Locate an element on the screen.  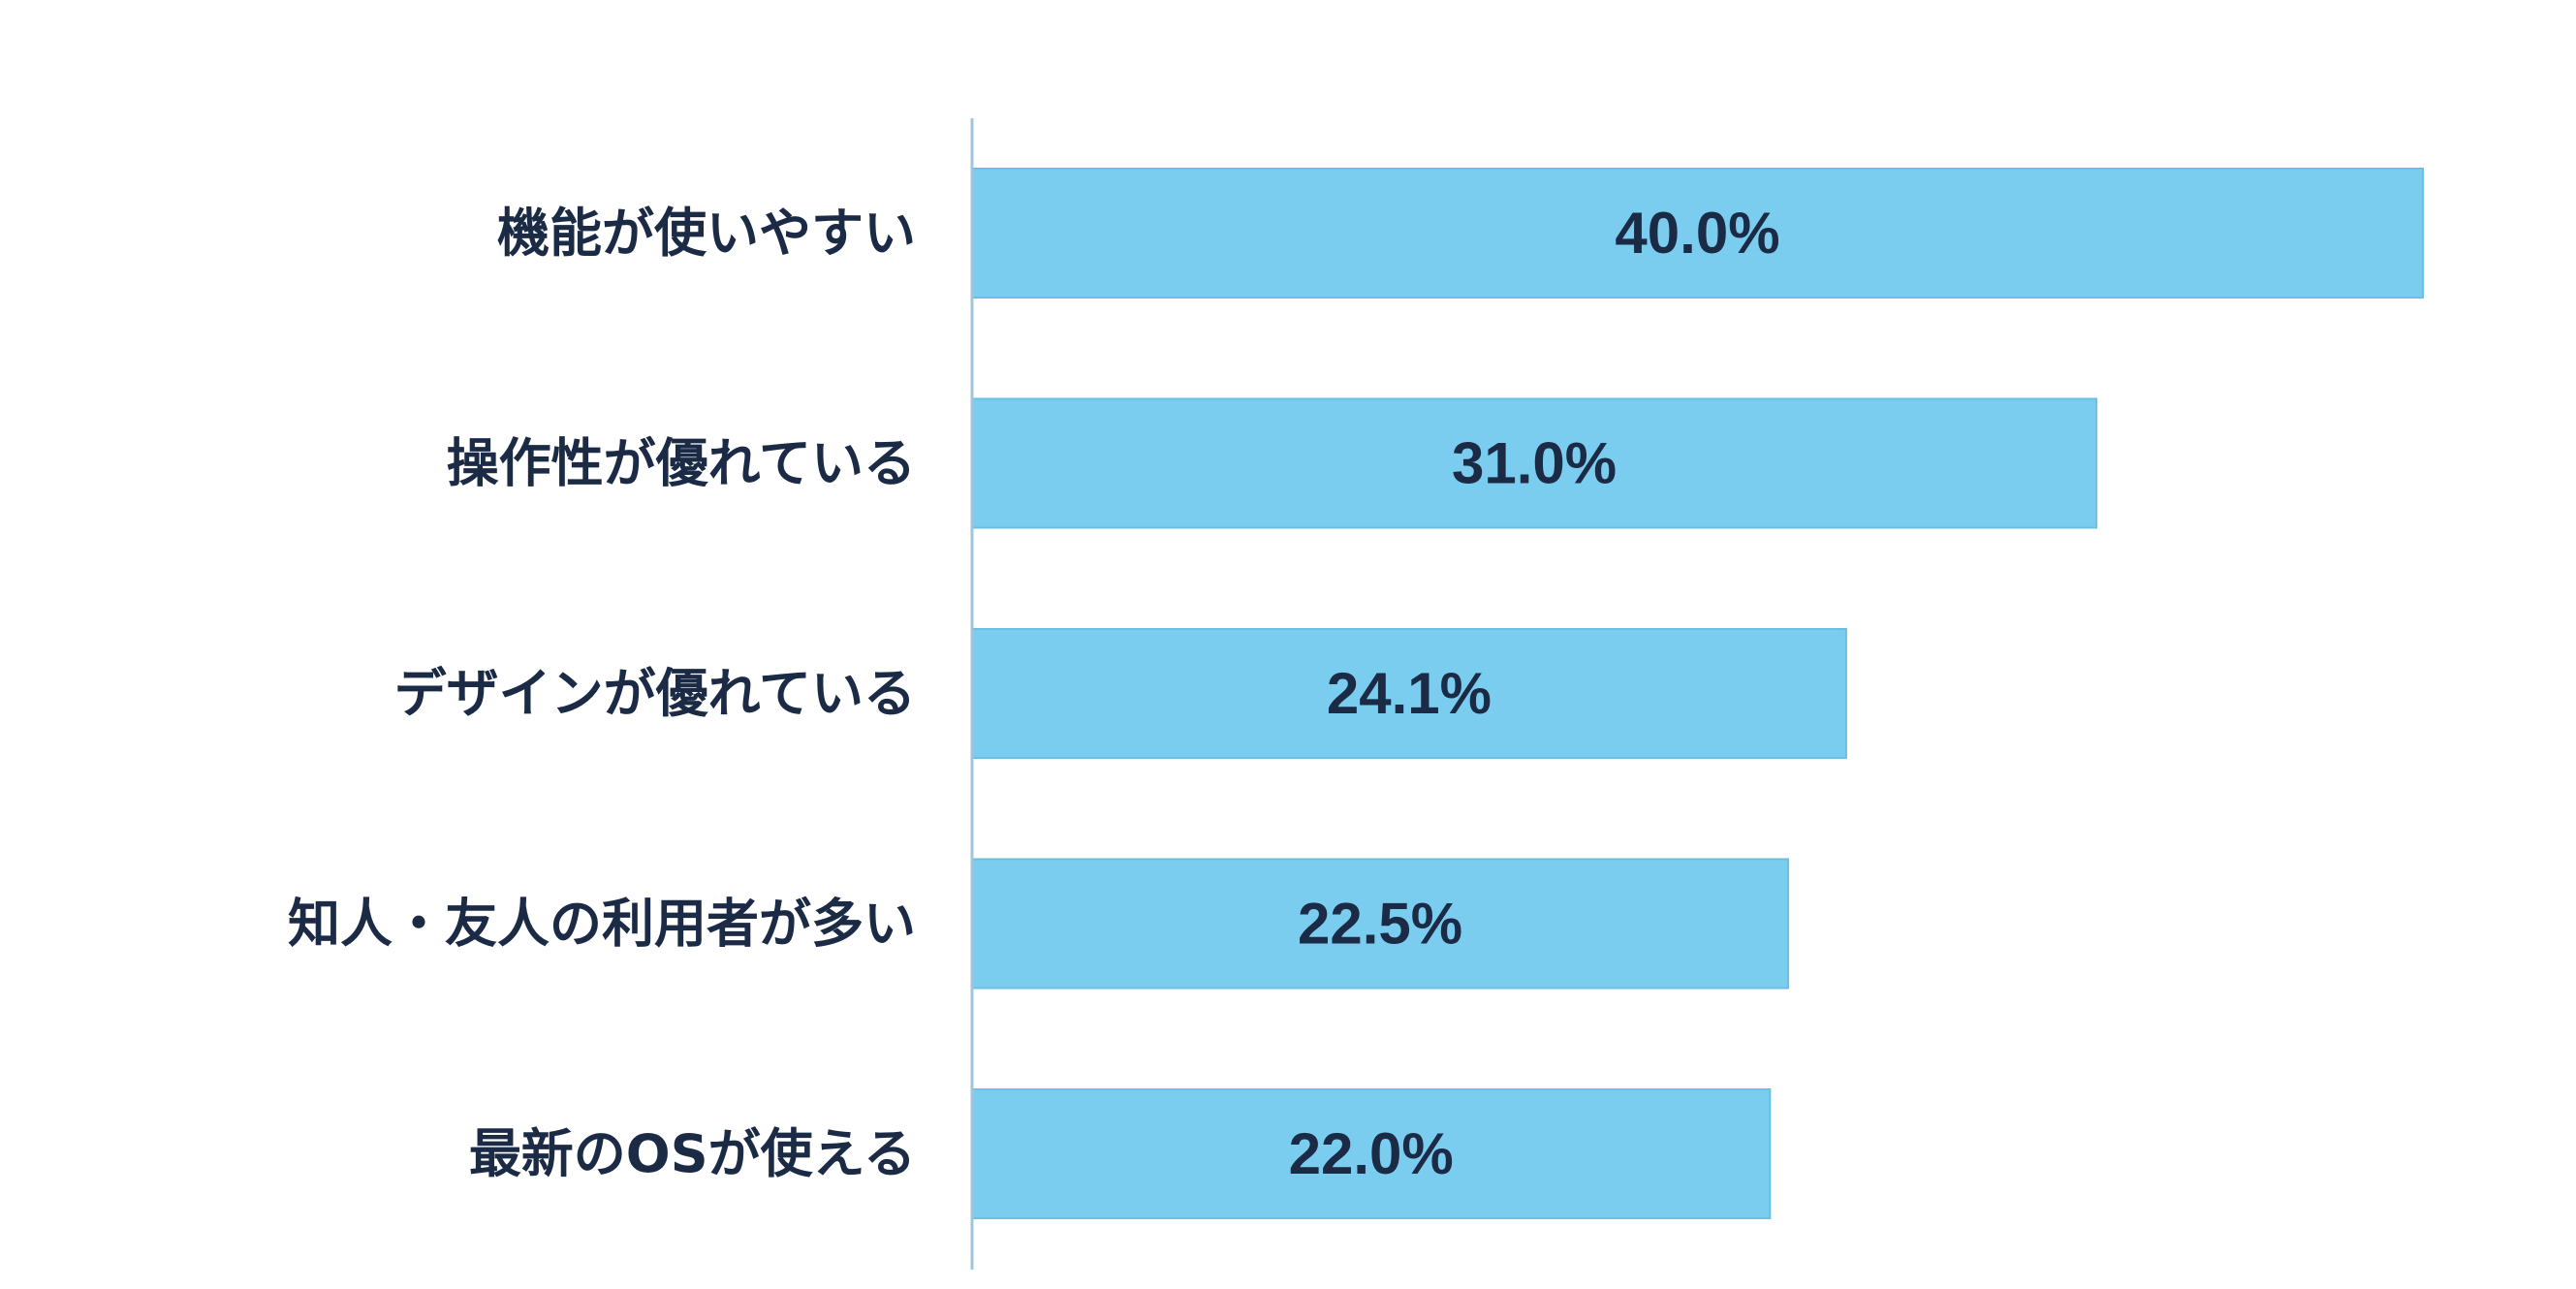
value-label-3: 24.1% is located at coordinates (1409, 693).